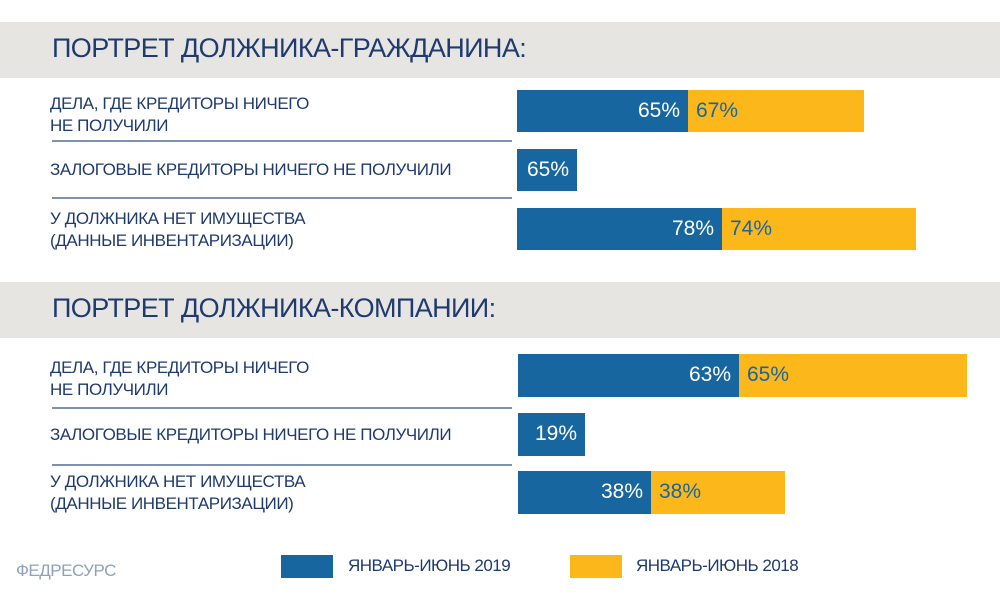 This screenshot has height=599, width=1000. Describe the element at coordinates (66, 570) in the screenshot. I see `source-label: ФЕДРЕСУРС` at that location.